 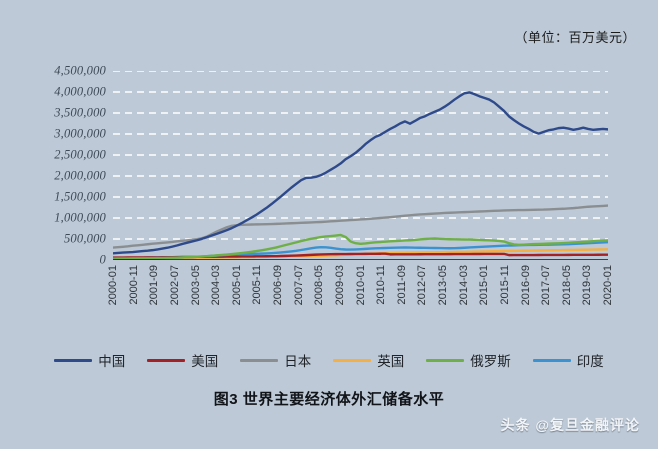 I want to click on x-axis-tick-label: 2004-03, so click(x=216, y=285).